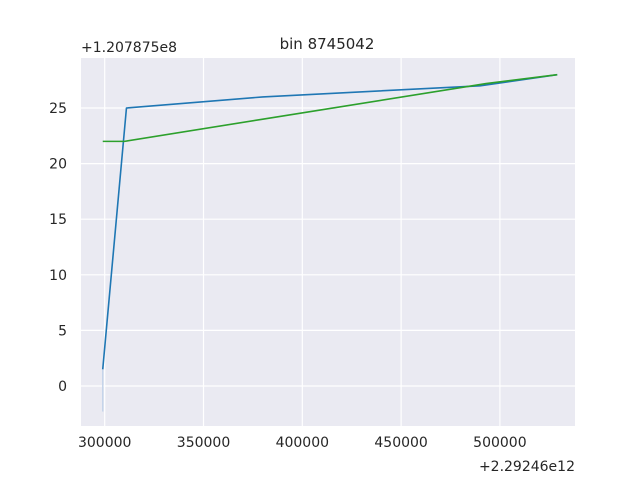  Describe the element at coordinates (129, 48) in the screenshot. I see `y-axis-offset-label: +1.207875e8` at that location.